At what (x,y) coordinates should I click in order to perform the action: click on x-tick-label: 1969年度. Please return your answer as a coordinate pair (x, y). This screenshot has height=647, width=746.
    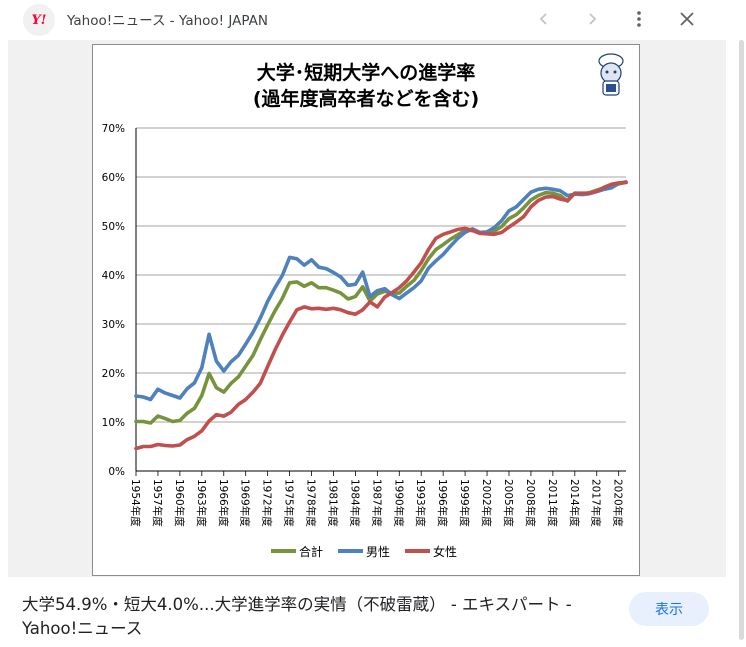
    Looking at the image, I should click on (245, 503).